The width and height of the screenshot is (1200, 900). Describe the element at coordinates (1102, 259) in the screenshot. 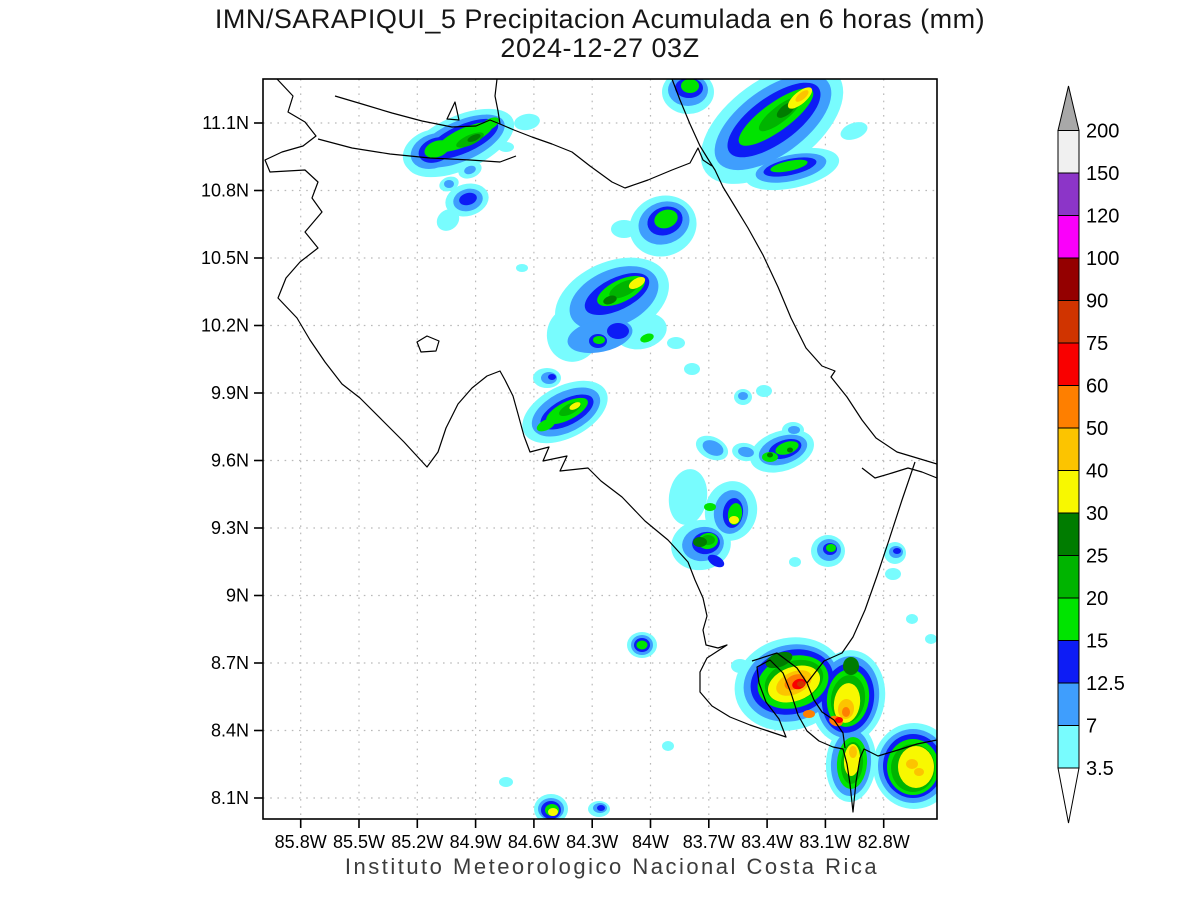

I see `colorbar-level-label: 100` at that location.